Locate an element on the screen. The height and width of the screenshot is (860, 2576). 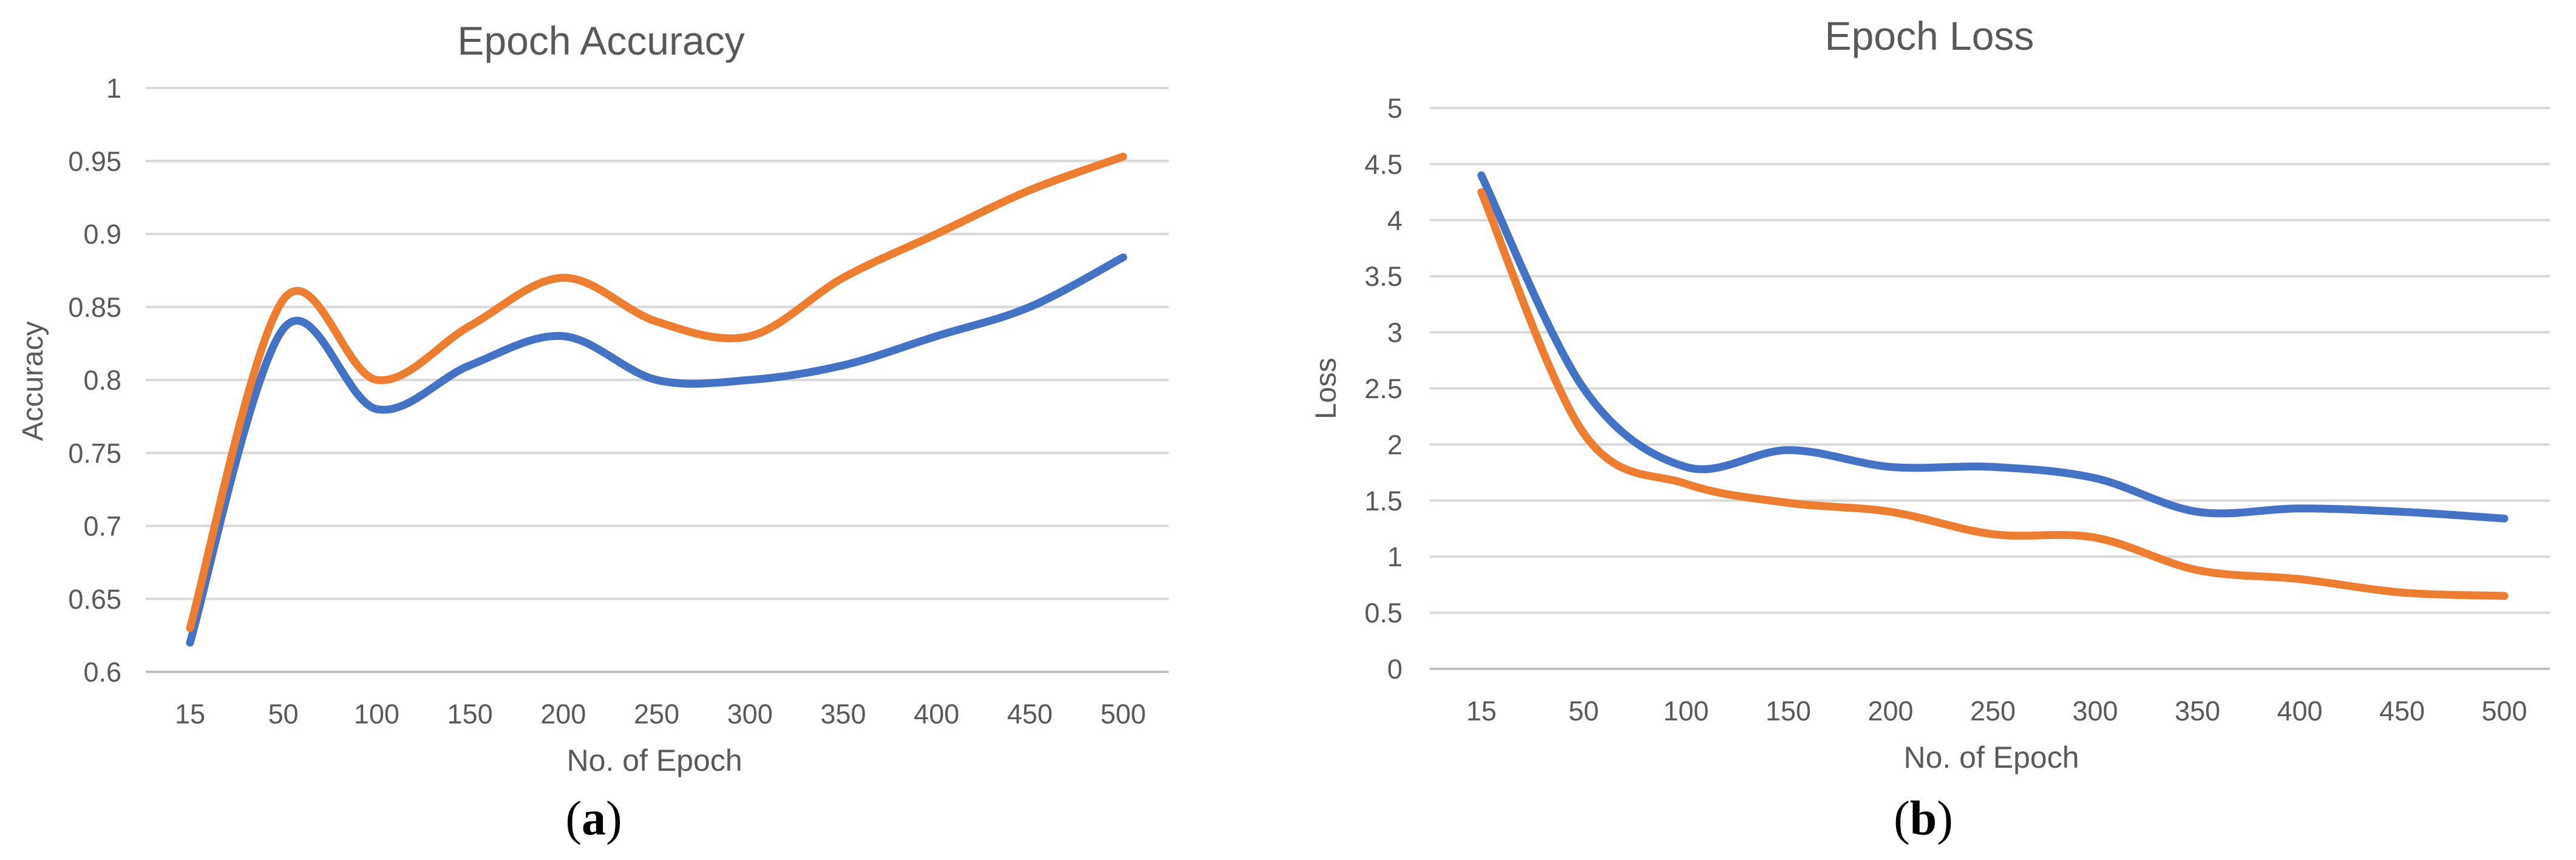
y-axis-label: Loss is located at coordinates (1326, 388).